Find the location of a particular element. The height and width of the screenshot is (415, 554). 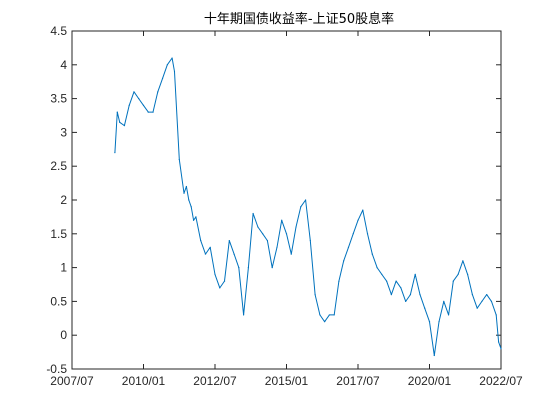

x-tick-label: 2007/07 is located at coordinates (72, 381).